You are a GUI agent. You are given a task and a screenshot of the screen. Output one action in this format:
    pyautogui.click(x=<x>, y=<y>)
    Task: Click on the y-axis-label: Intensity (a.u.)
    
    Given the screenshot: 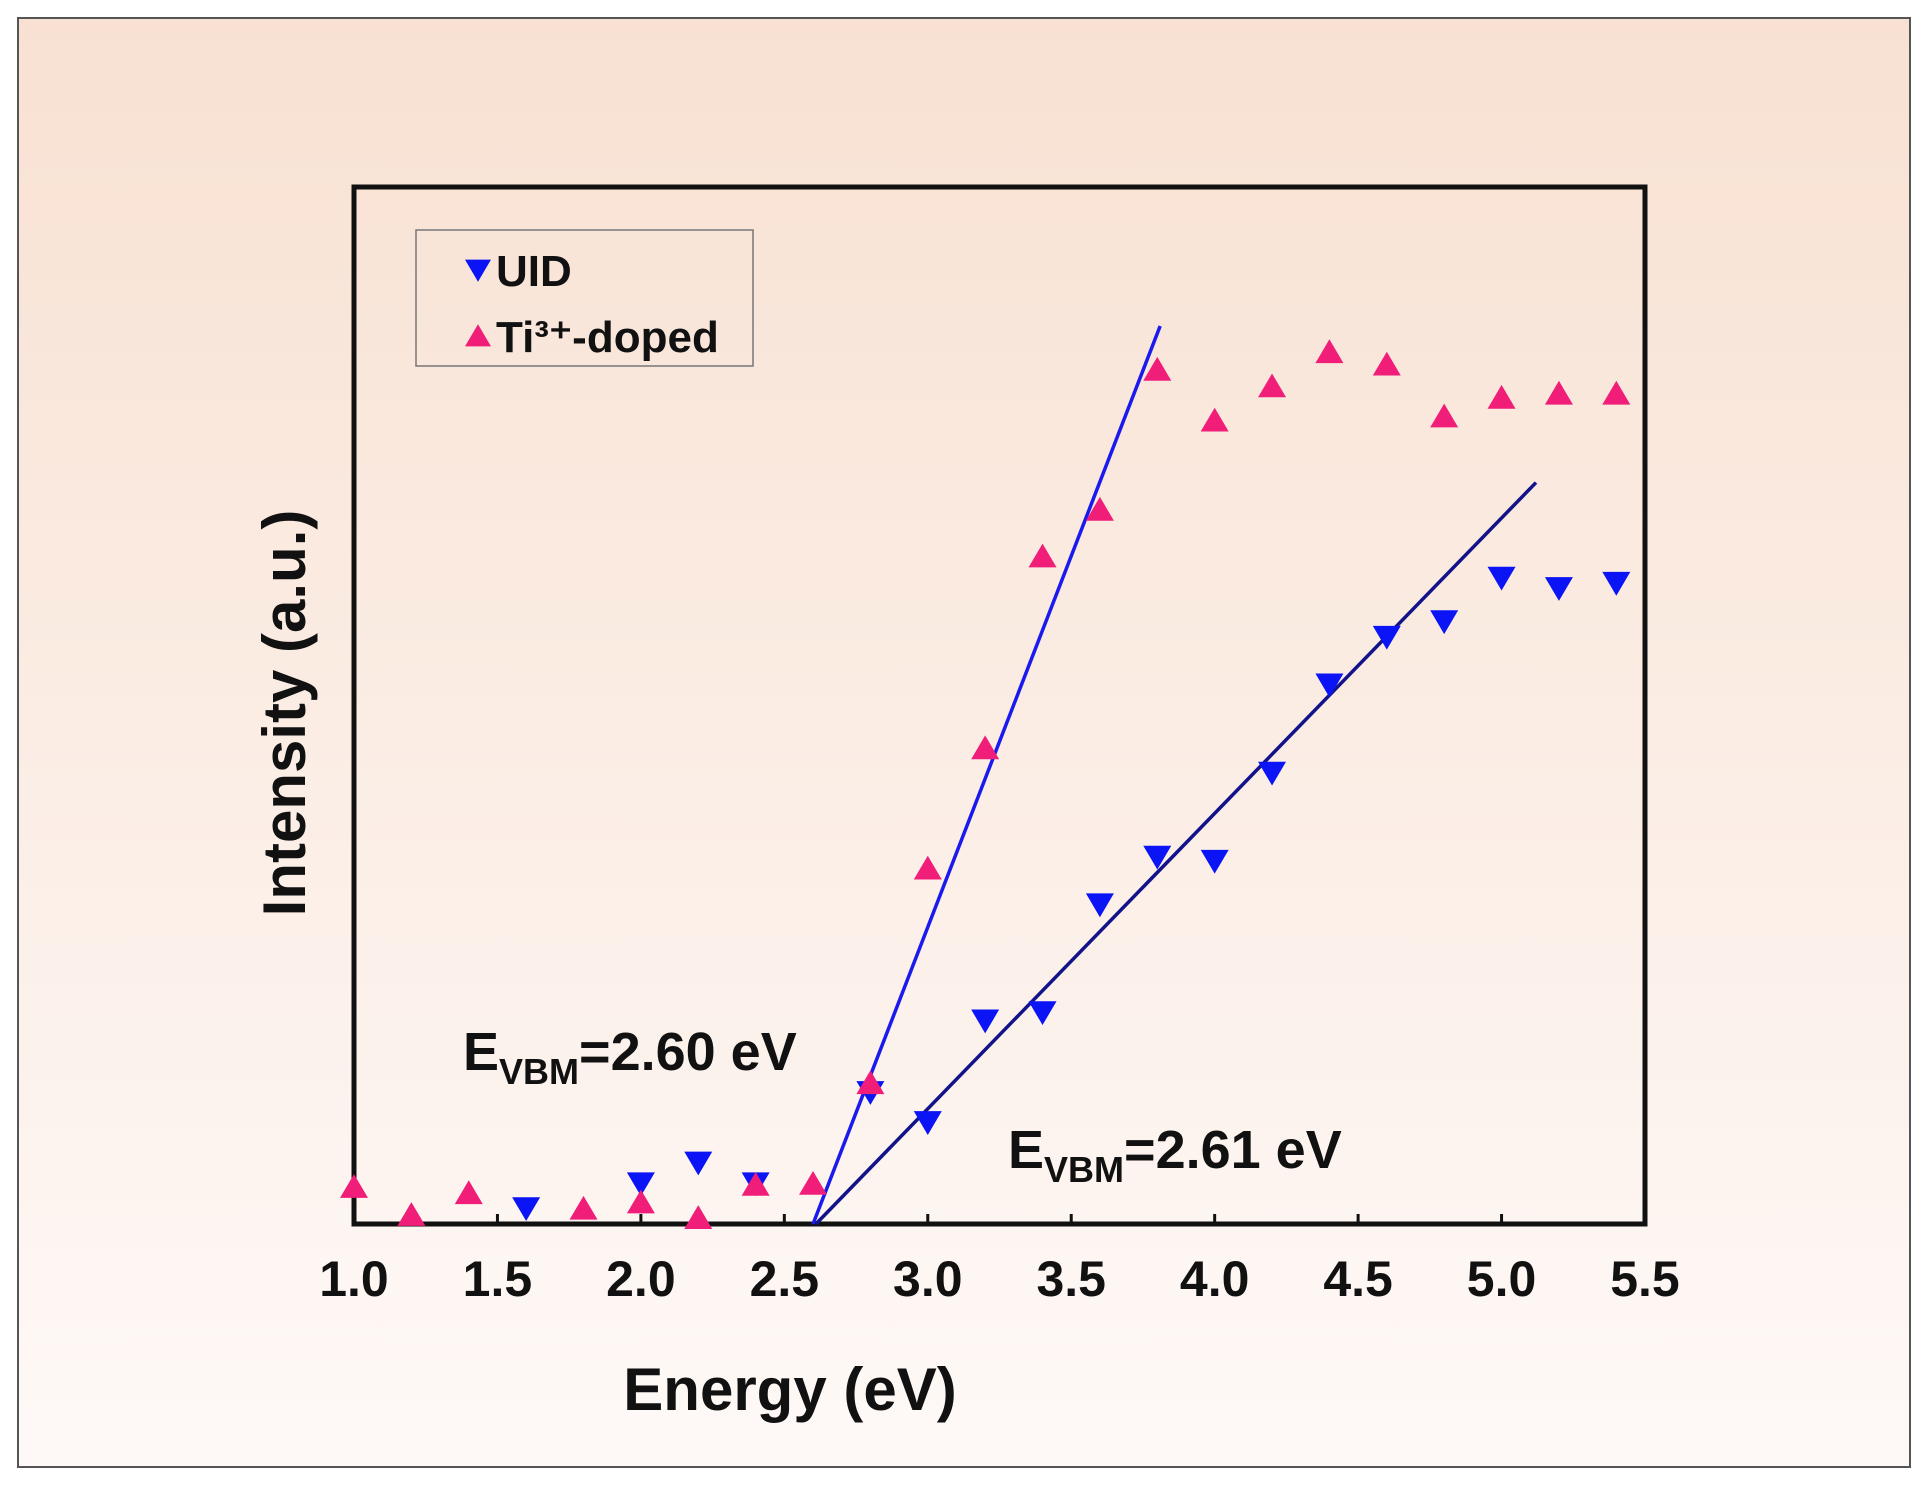 What is the action you would take?
    pyautogui.click(x=284, y=713)
    